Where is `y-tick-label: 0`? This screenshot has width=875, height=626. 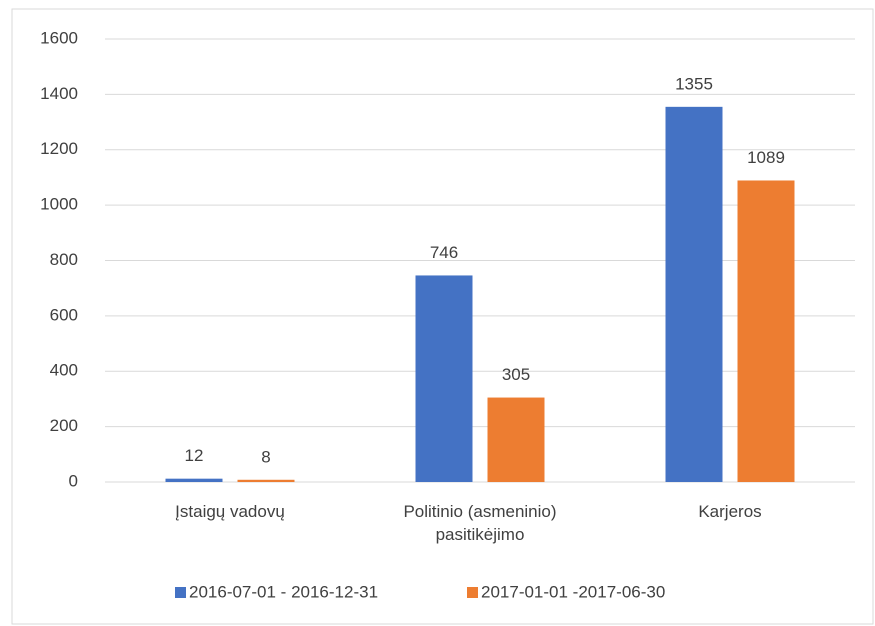
y-tick-label: 0 is located at coordinates (73, 480).